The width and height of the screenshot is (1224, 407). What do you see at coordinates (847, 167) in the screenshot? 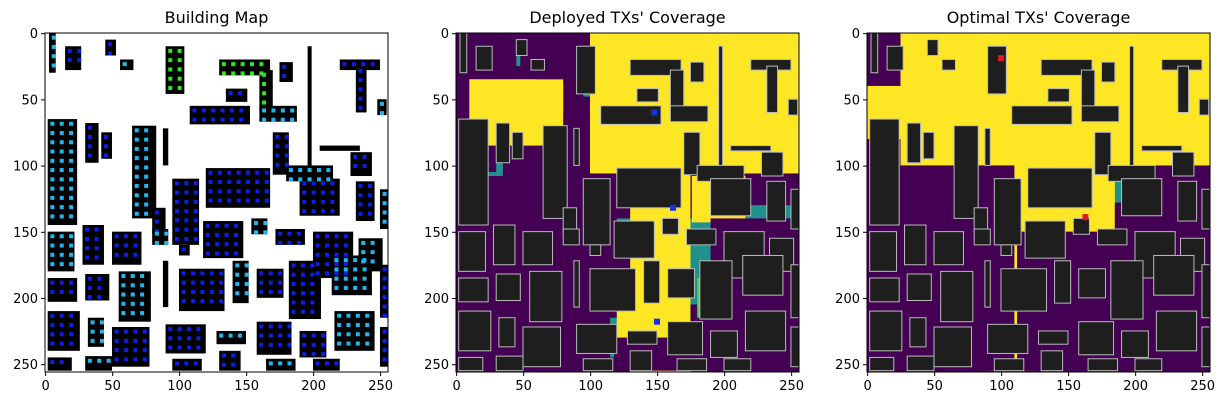
I see `y-tick-label: 100` at bounding box center [847, 167].